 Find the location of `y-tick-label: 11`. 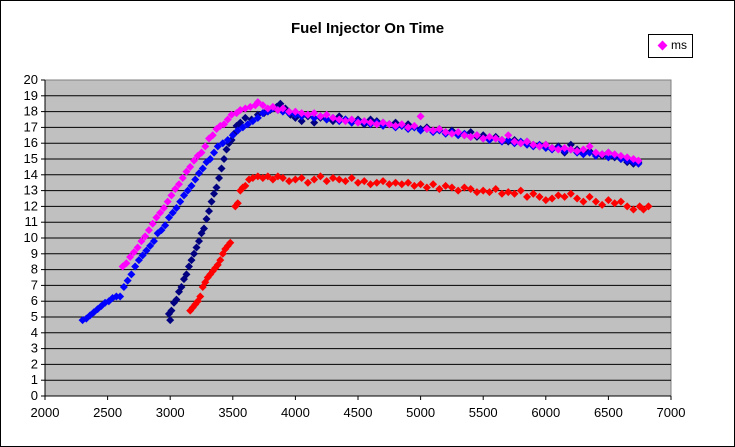

y-tick-label: 11 is located at coordinates (32, 221).